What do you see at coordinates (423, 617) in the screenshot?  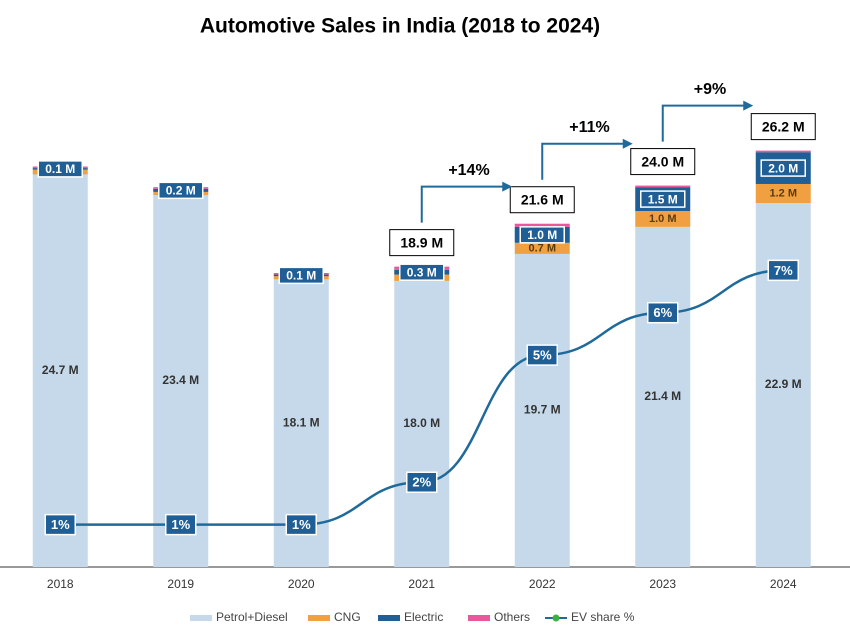 I see `legend-label: Electric` at bounding box center [423, 617].